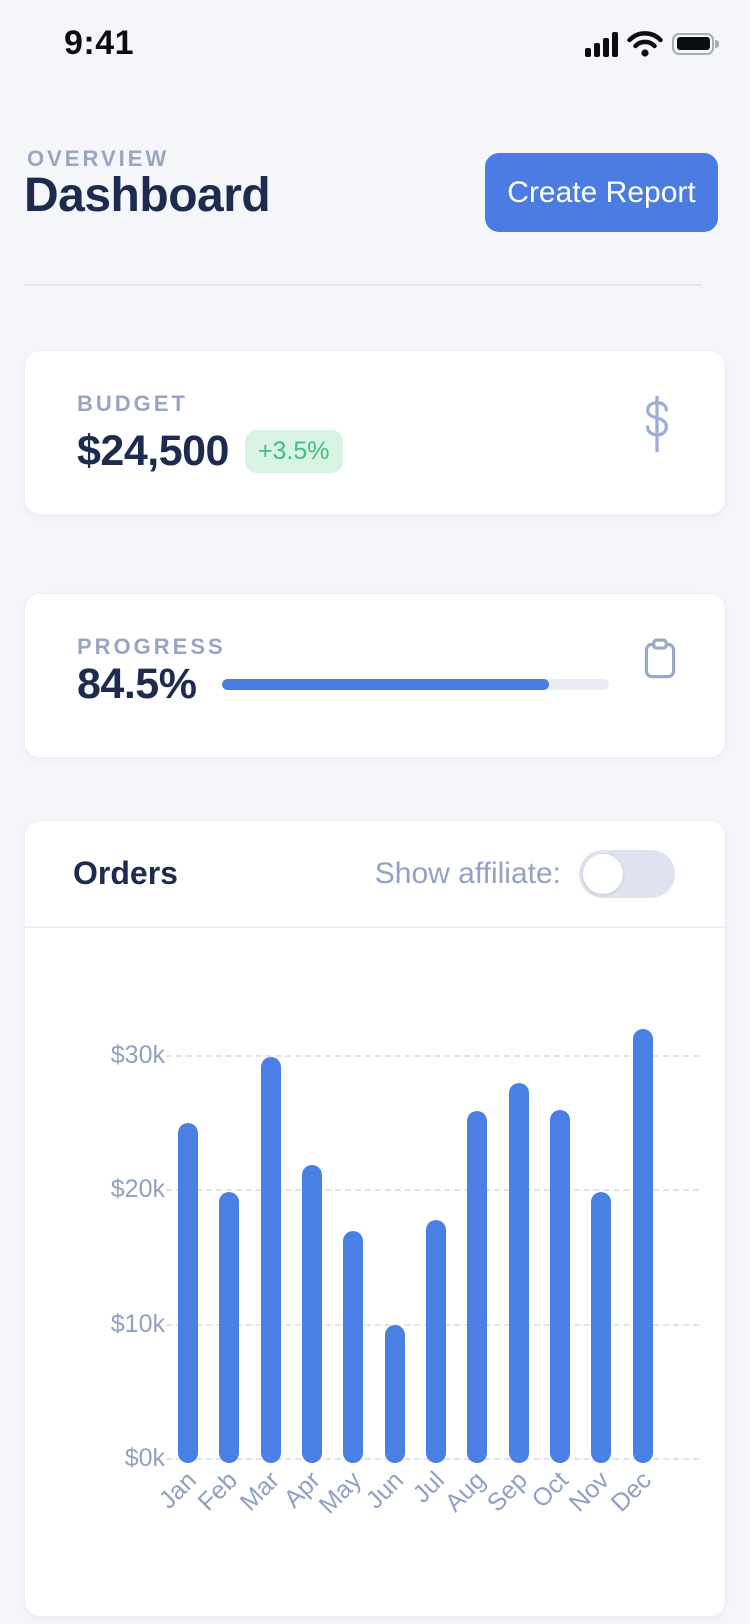 This screenshot has width=750, height=1624. I want to click on chart-bar-dec, so click(642, 1245).